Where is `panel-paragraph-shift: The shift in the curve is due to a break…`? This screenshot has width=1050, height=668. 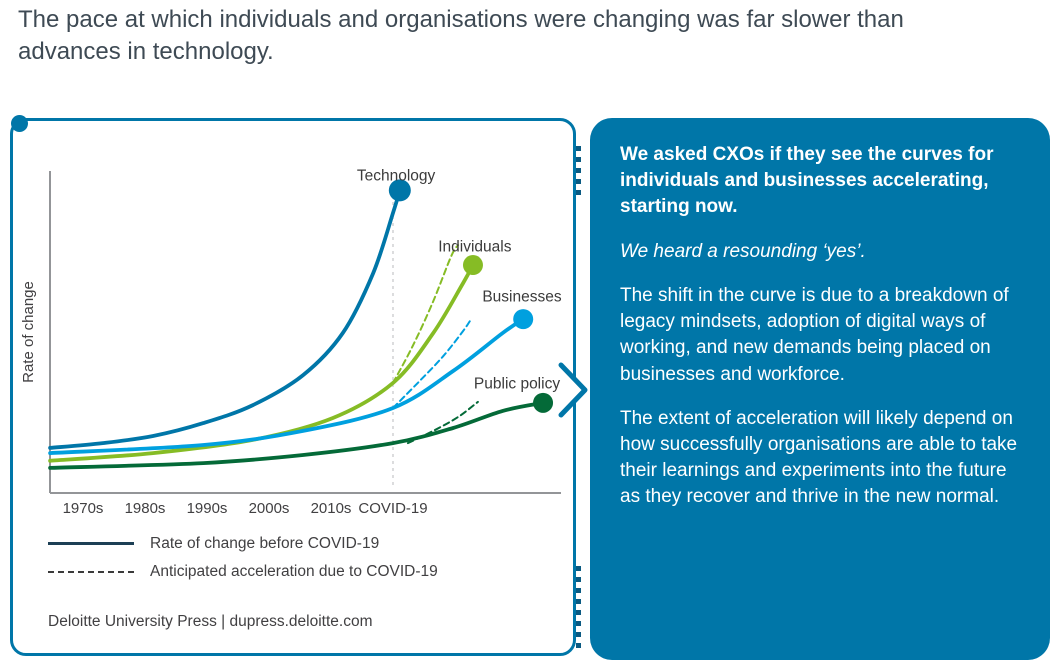
panel-paragraph-shift: The shift in the curve is due to a break… is located at coordinates (814, 334).